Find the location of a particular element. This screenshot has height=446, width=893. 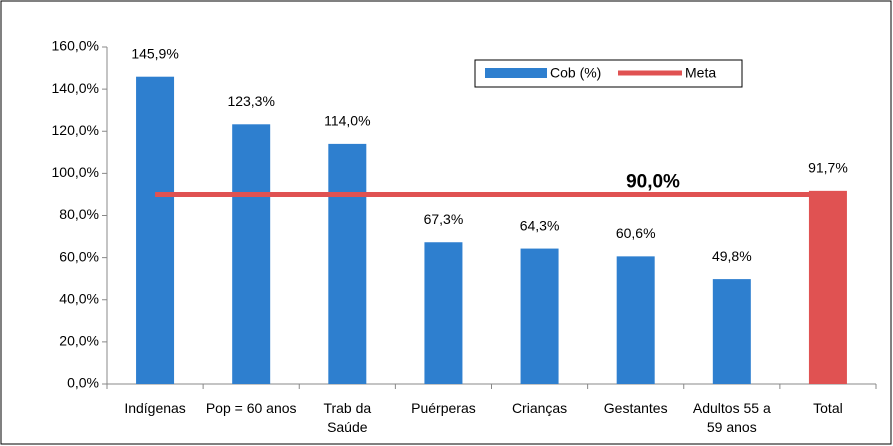

meta-label: 90,0% is located at coordinates (653, 181).